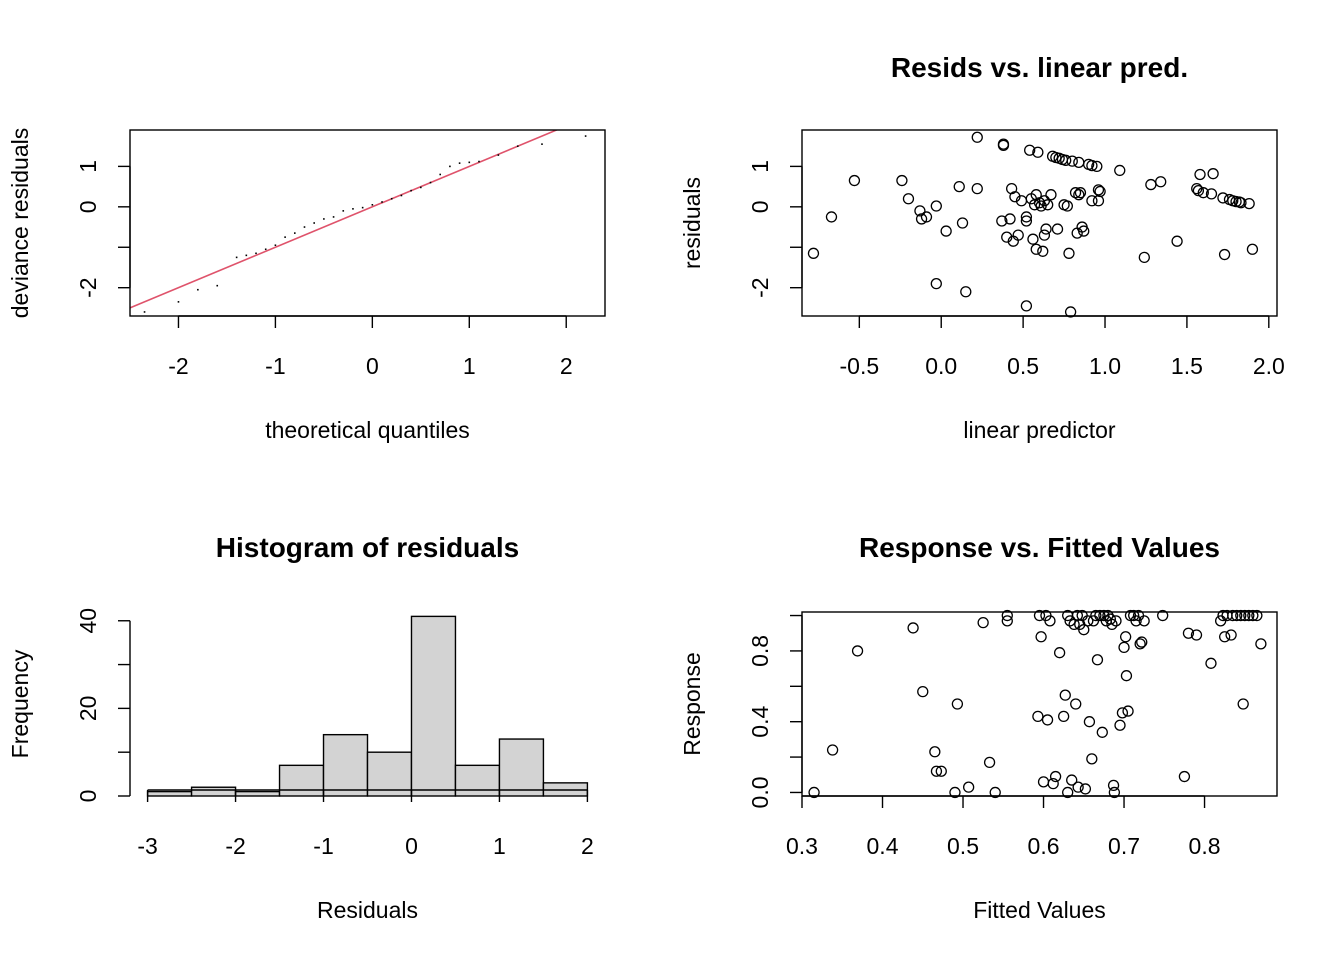 The height and width of the screenshot is (960, 1344). Describe the element at coordinates (775, 229) in the screenshot. I see `y-axis: -2 0 1` at that location.